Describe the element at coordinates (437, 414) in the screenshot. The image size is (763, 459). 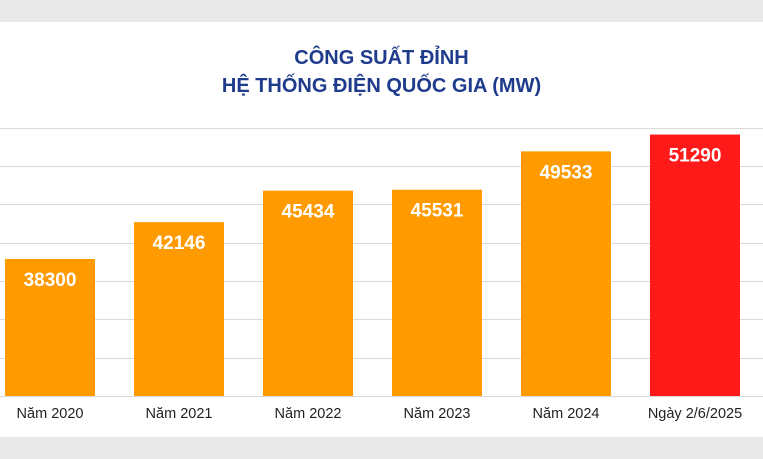
I see `x-tick-label: Năm 2023` at that location.